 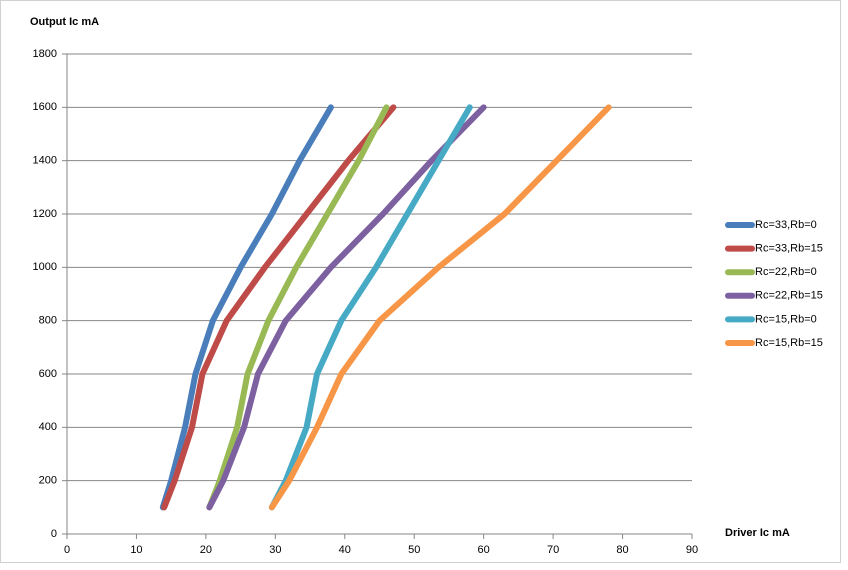 I want to click on x-tick-label: 80, so click(x=622, y=550).